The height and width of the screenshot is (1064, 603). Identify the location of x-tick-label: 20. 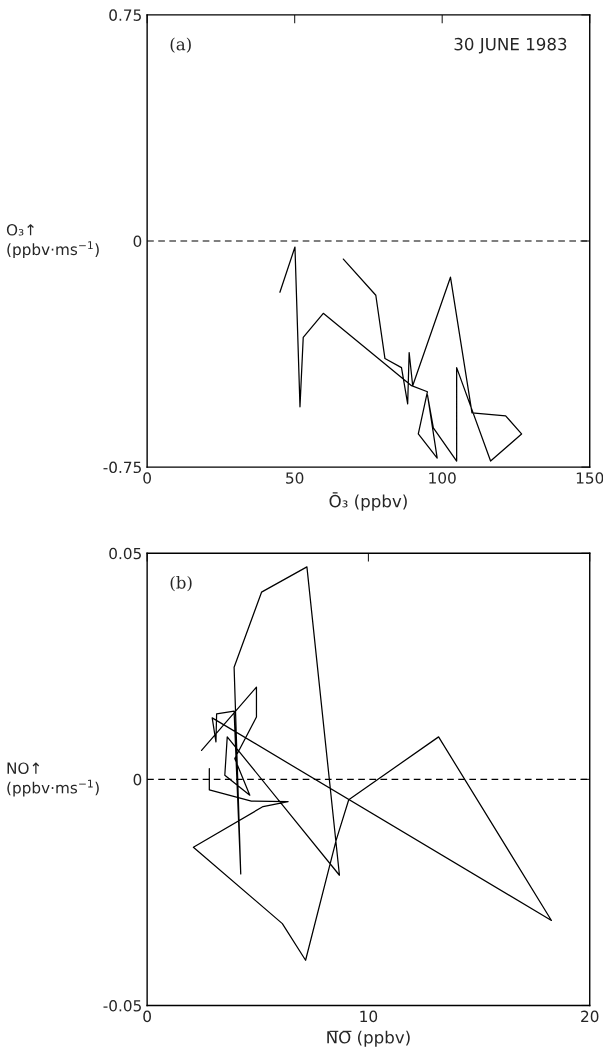
(590, 1016).